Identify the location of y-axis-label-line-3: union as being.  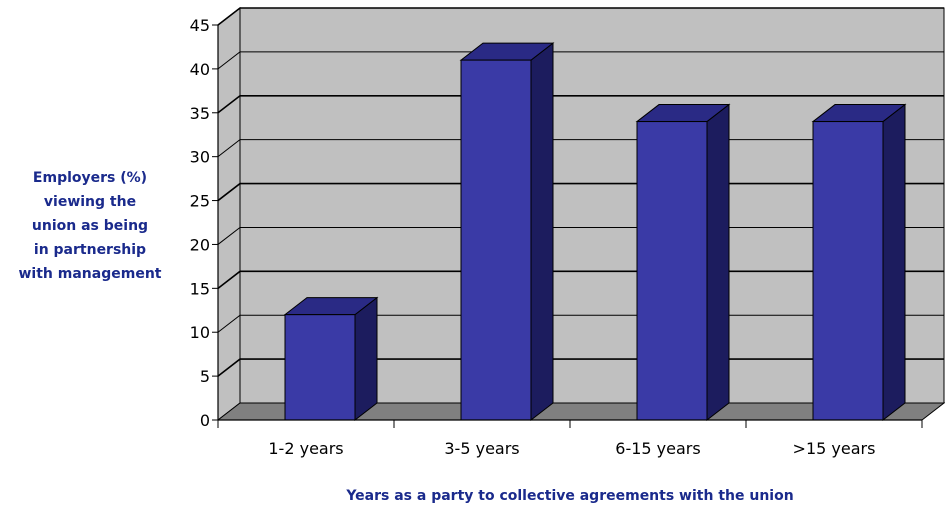
(90, 226).